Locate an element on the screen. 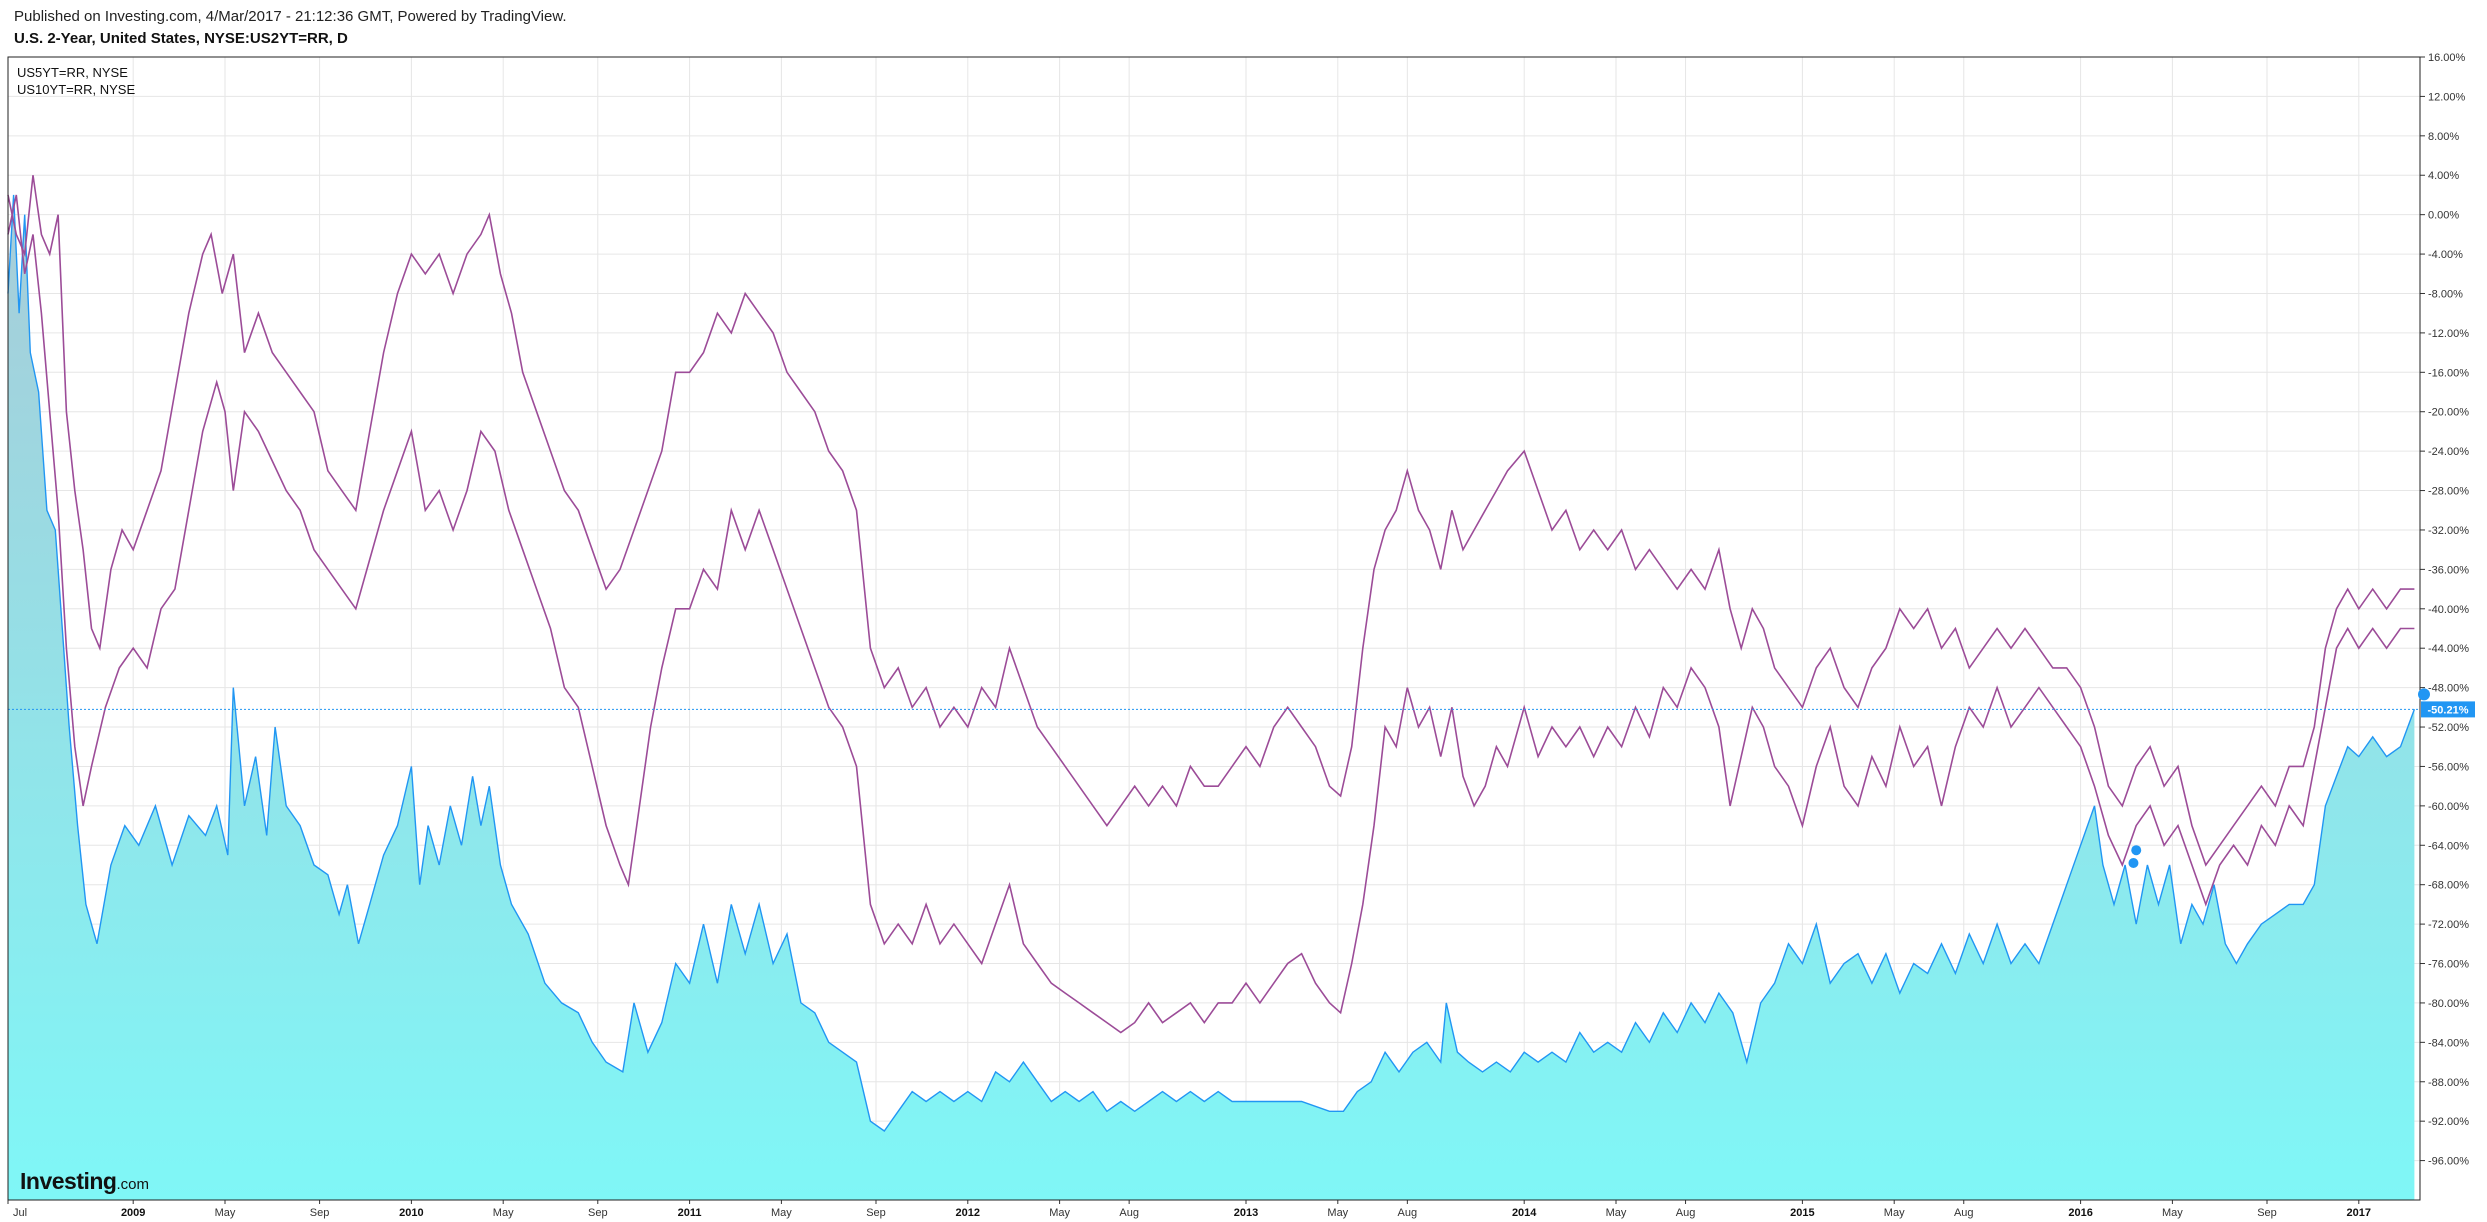 This screenshot has width=2487, height=1222. y-tick-label: -72.00% is located at coordinates (2448, 925).